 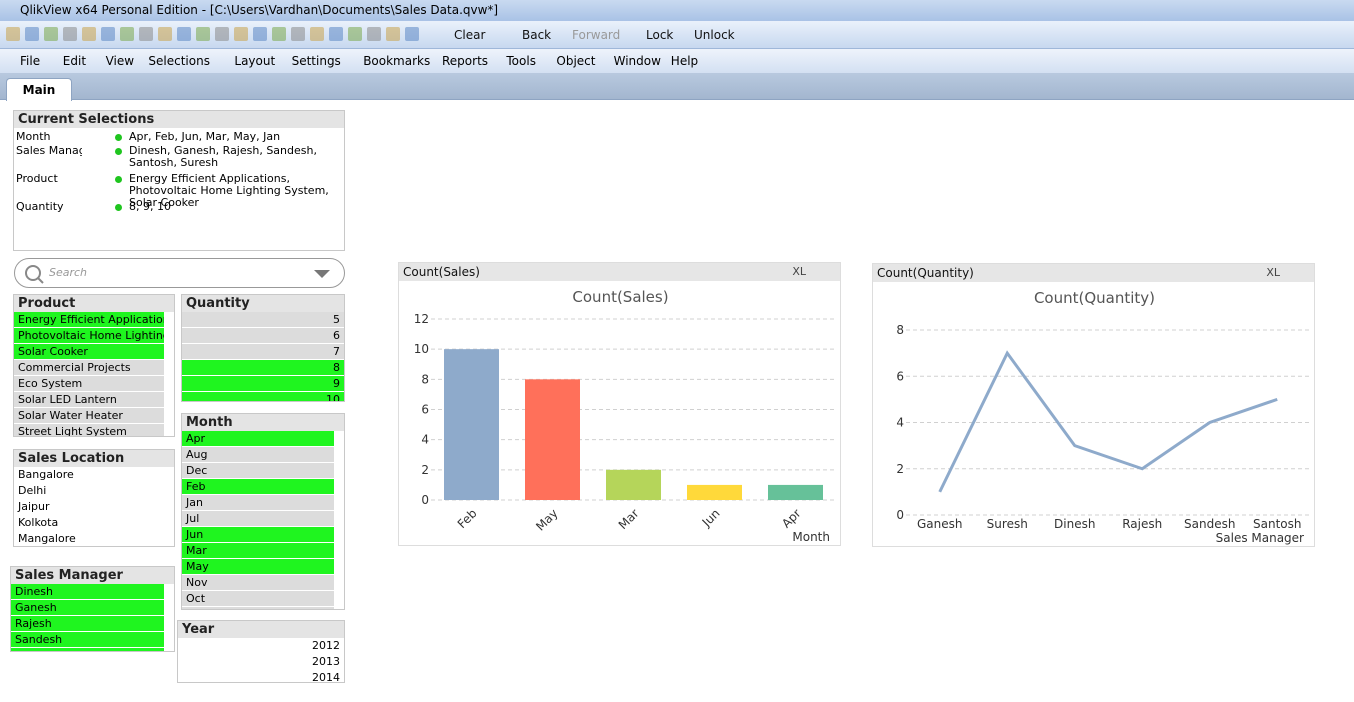 What do you see at coordinates (179, 119) in the screenshot?
I see `current-selections-title: Current Selections` at bounding box center [179, 119].